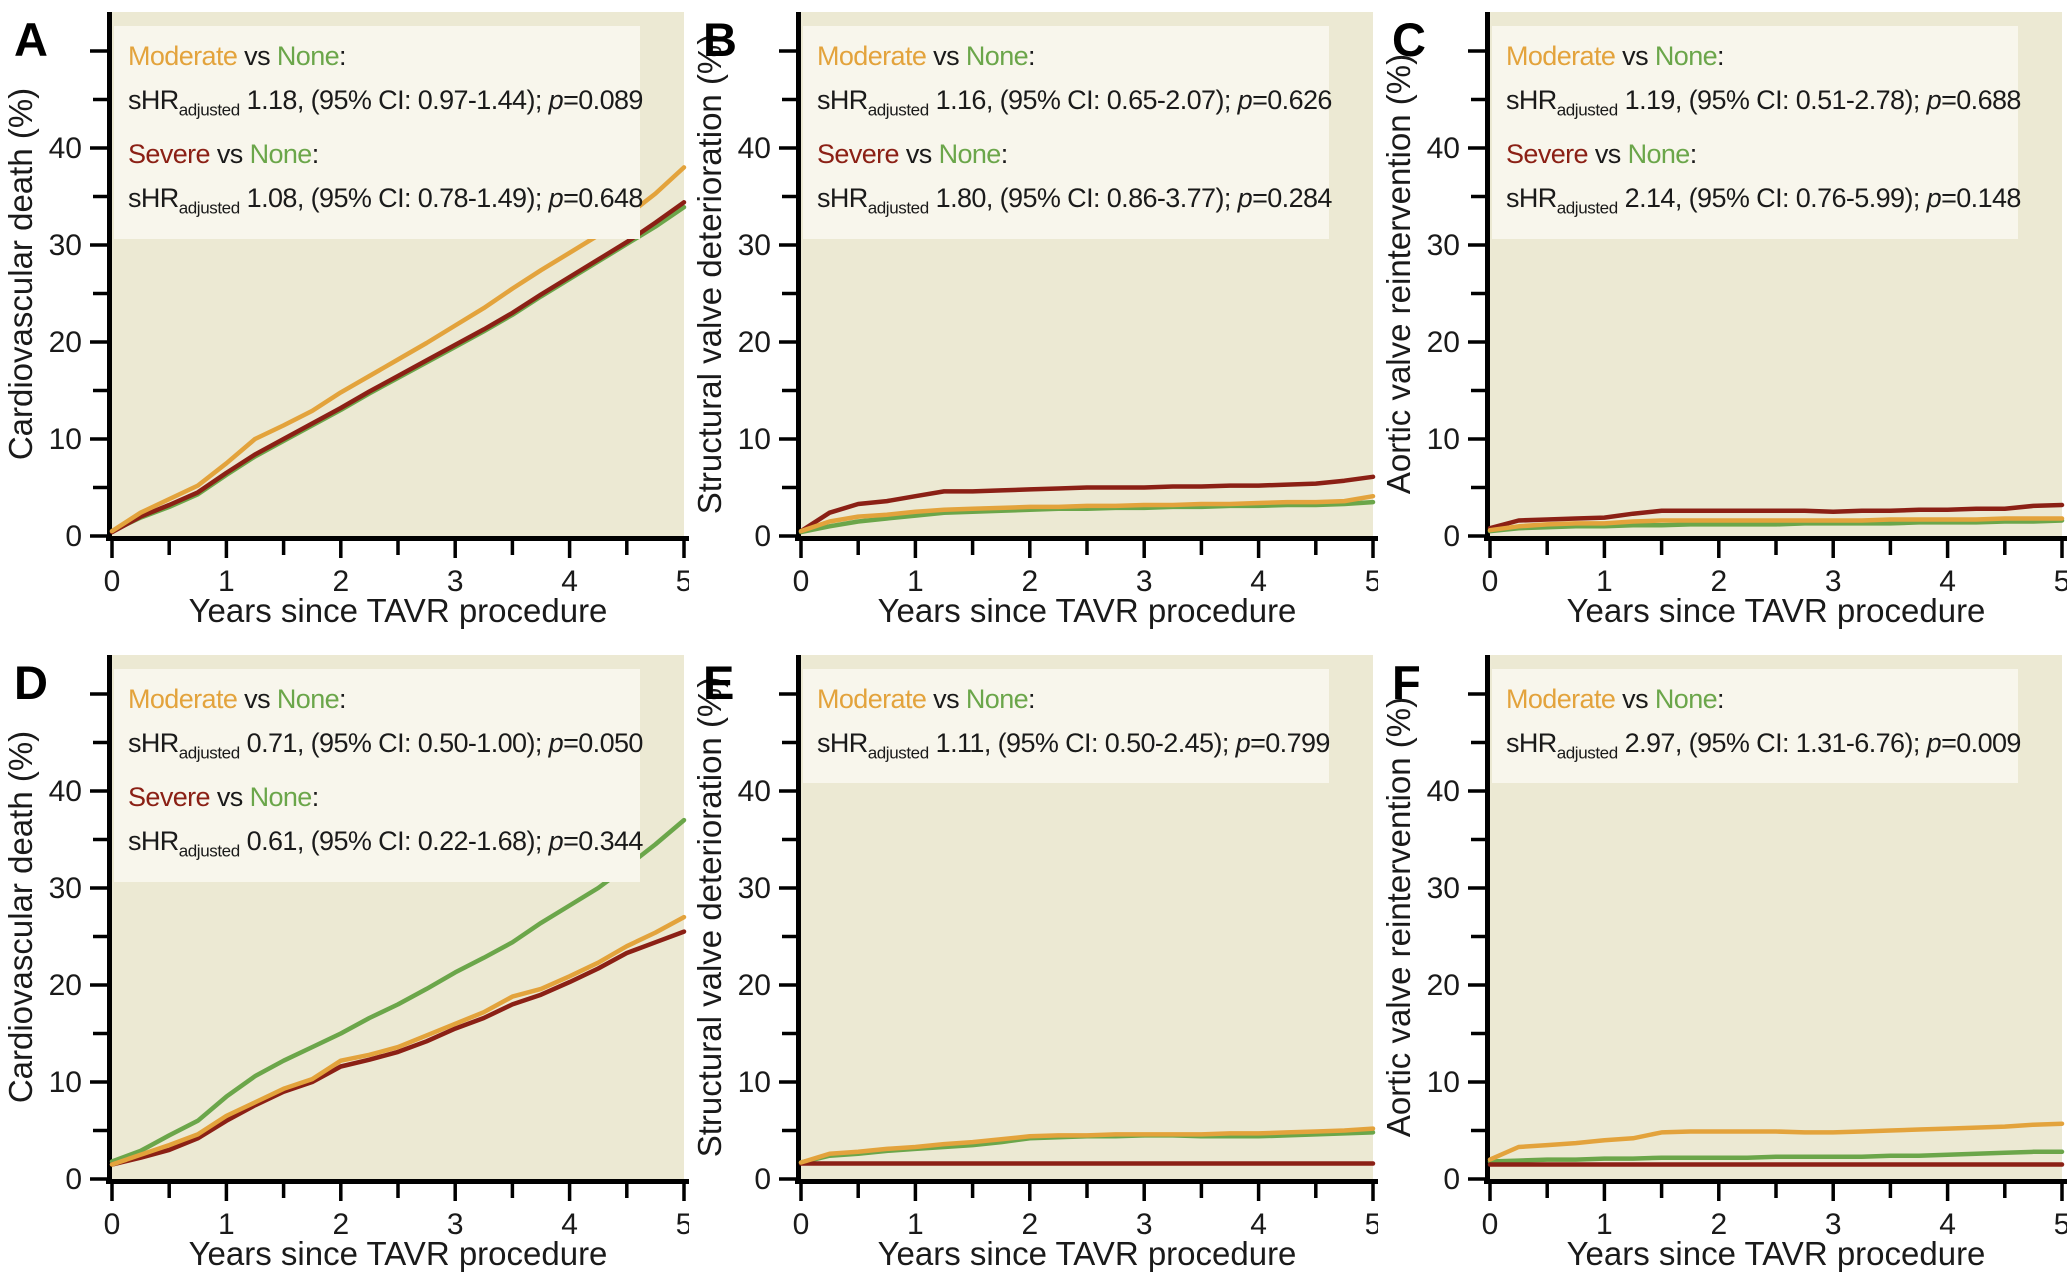 The width and height of the screenshot is (2067, 1286). Describe the element at coordinates (1292, 100) in the screenshot. I see `p-value: =0.626` at that location.